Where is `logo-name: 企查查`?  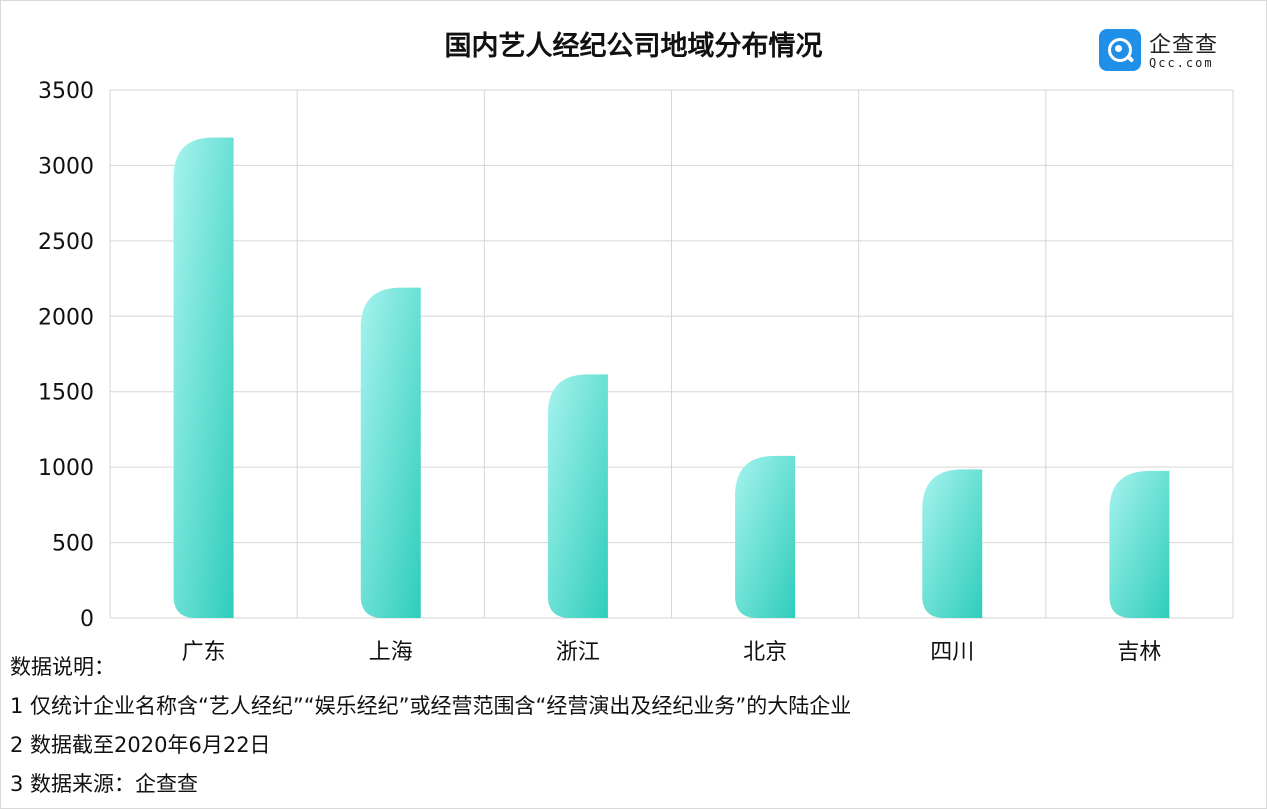 logo-name: 企查查 is located at coordinates (1184, 45).